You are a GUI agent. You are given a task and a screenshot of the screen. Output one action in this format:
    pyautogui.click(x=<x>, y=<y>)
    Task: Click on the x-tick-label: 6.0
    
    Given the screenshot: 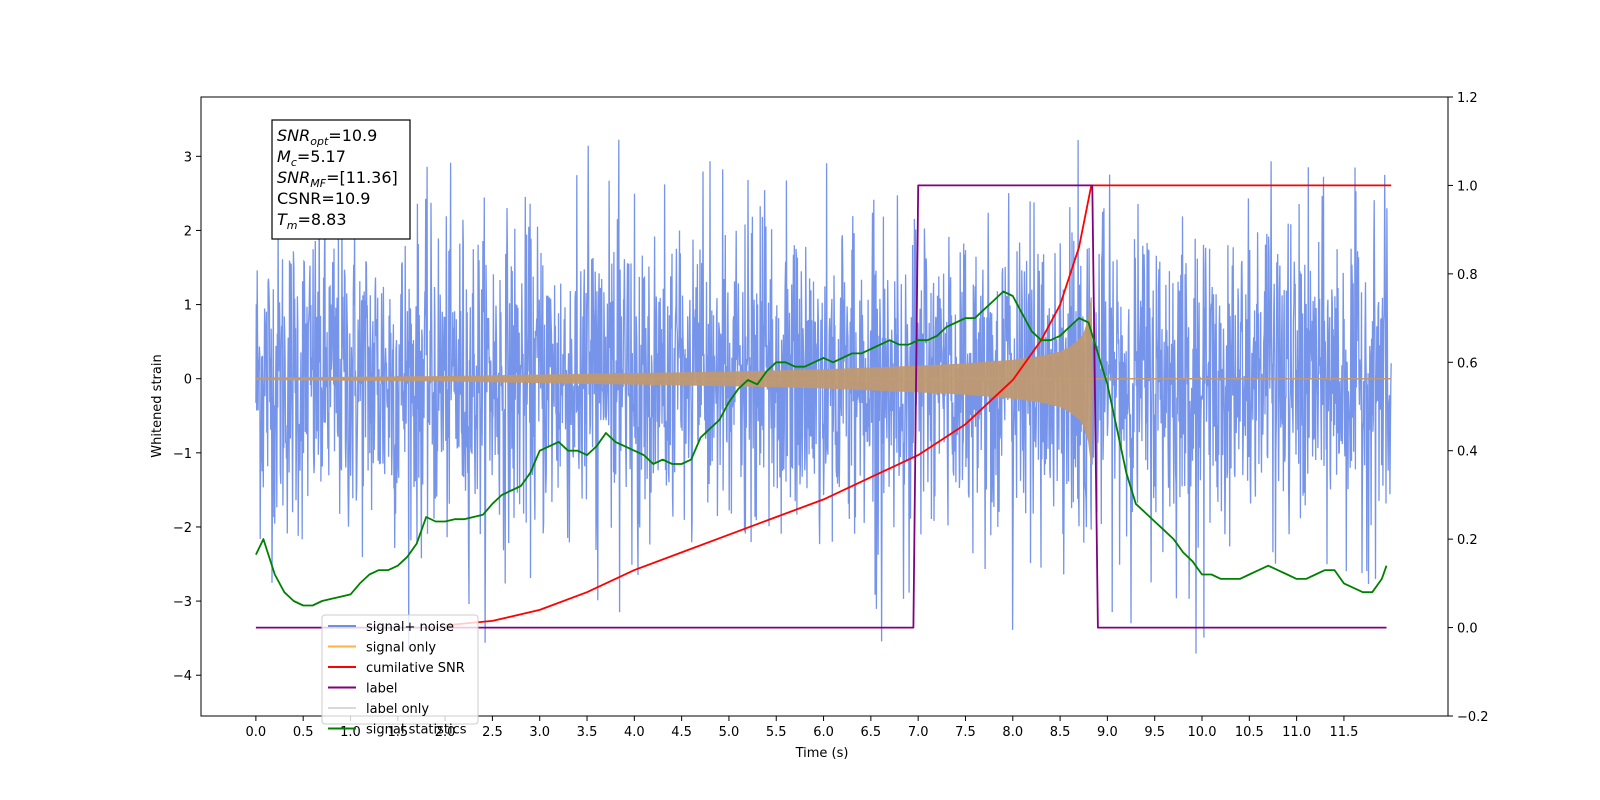 What is the action you would take?
    pyautogui.click(x=823, y=732)
    